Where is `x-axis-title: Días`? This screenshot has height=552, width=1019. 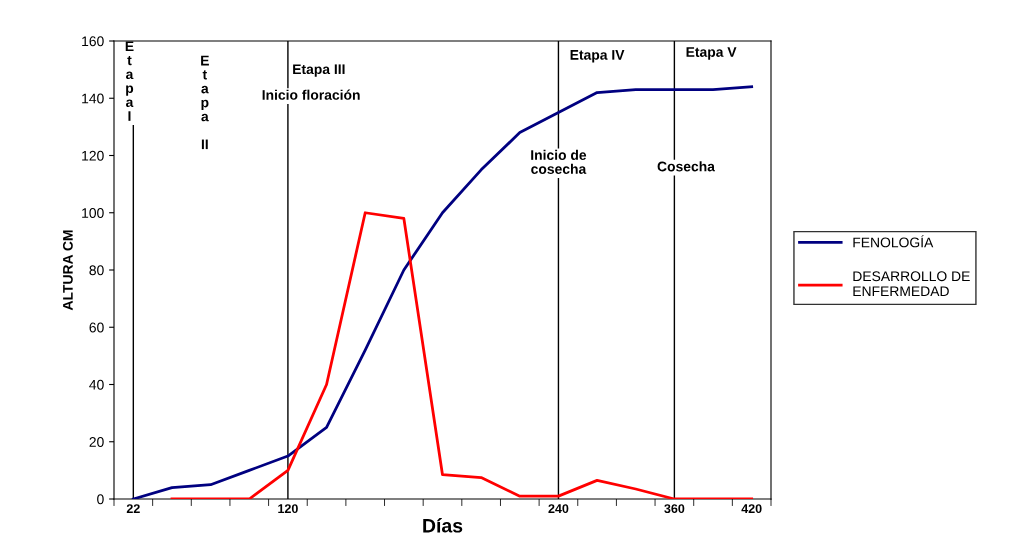
x-axis-title: Días is located at coordinates (443, 525).